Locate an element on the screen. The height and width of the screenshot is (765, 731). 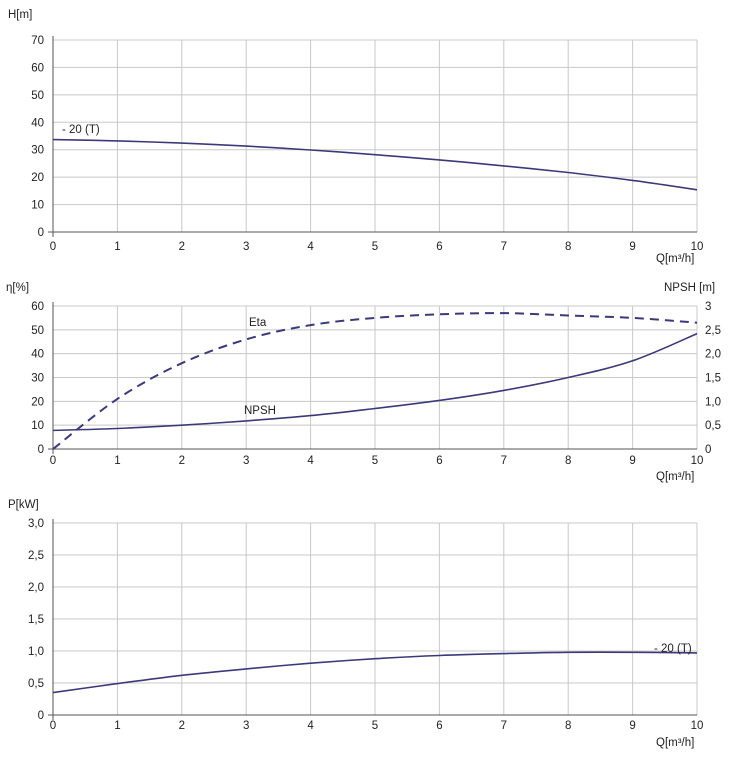
y2-tick-label: 3 is located at coordinates (708, 307).